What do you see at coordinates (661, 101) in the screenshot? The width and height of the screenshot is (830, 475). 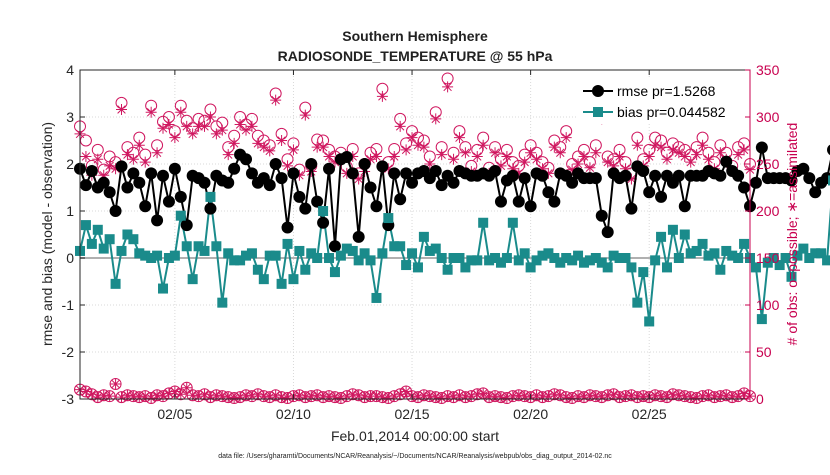 I see `legend-background` at bounding box center [661, 101].